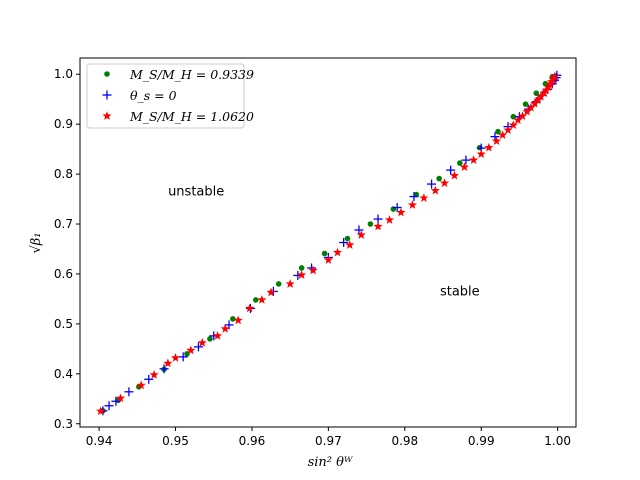 The image size is (640, 480). Describe the element at coordinates (107, 95) in the screenshot. I see `legend-marker-plus` at that location.